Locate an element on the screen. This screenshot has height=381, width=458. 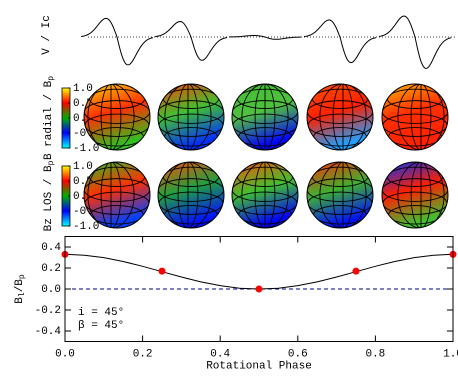
y-axis-label: B radial / Bp is located at coordinates (49, 118).